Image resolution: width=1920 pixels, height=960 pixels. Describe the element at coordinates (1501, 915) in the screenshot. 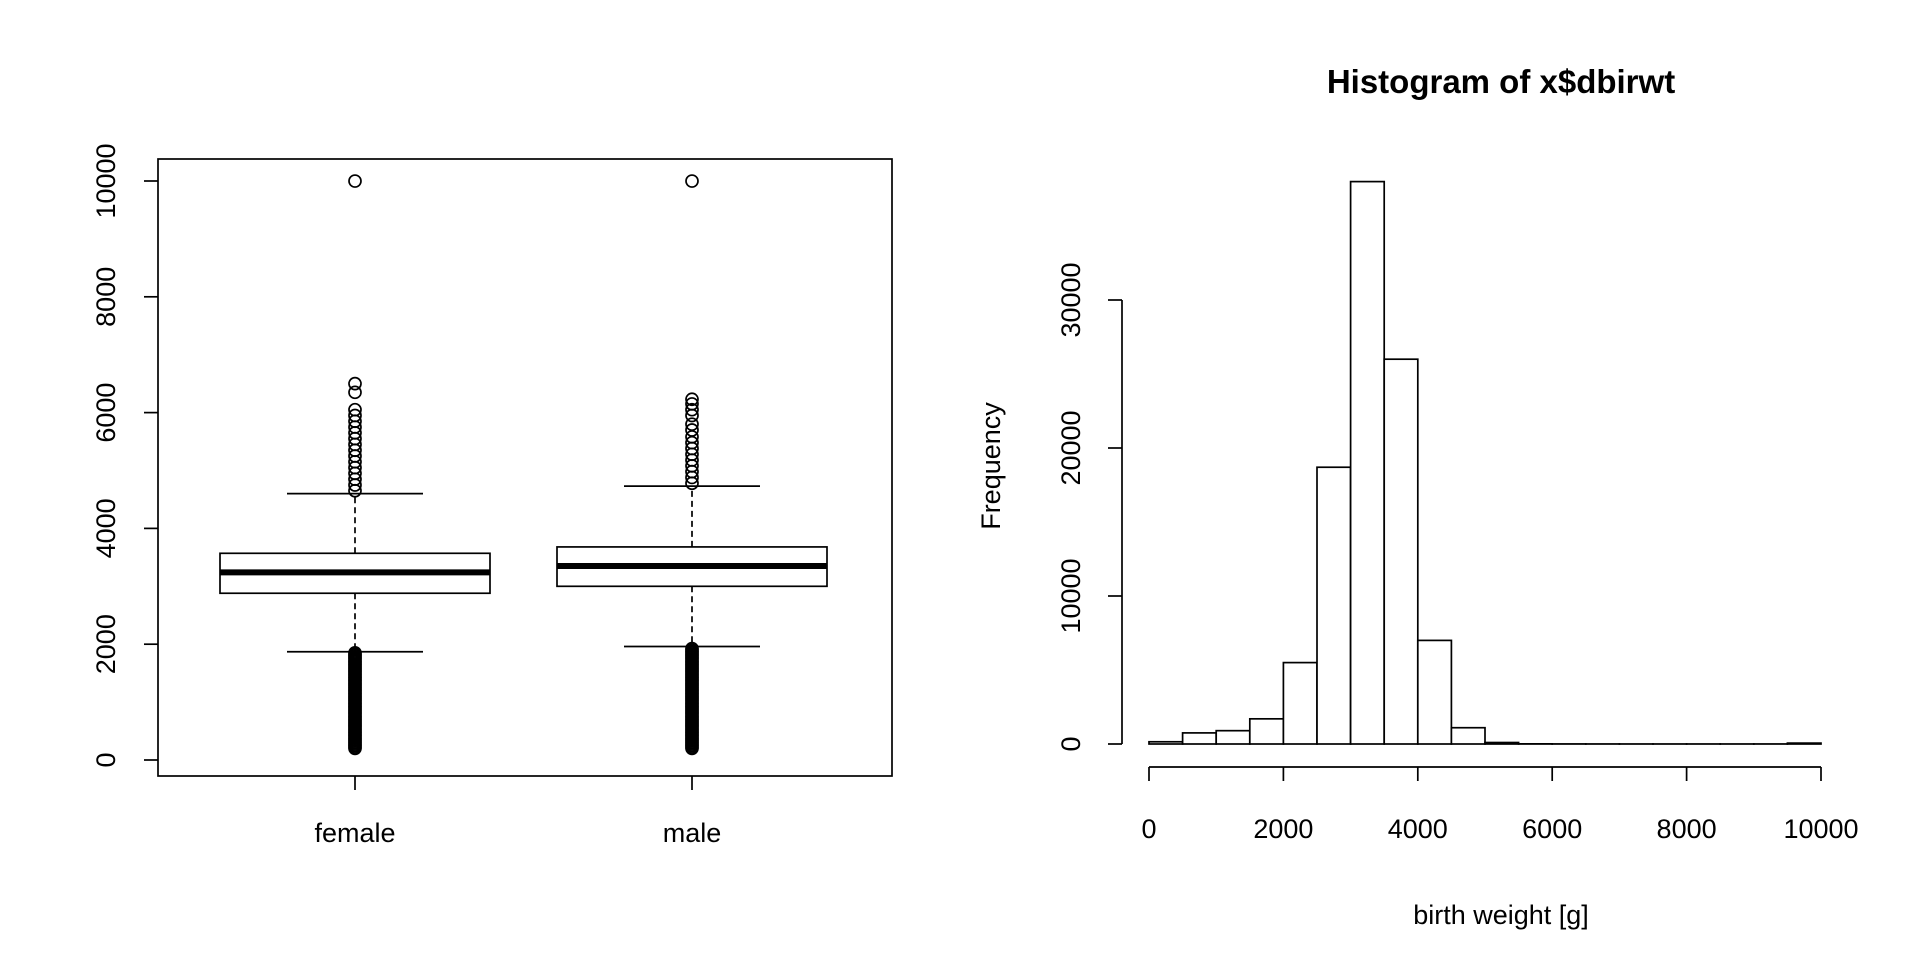

I see `histogram-x-label: birth weight [g]` at that location.